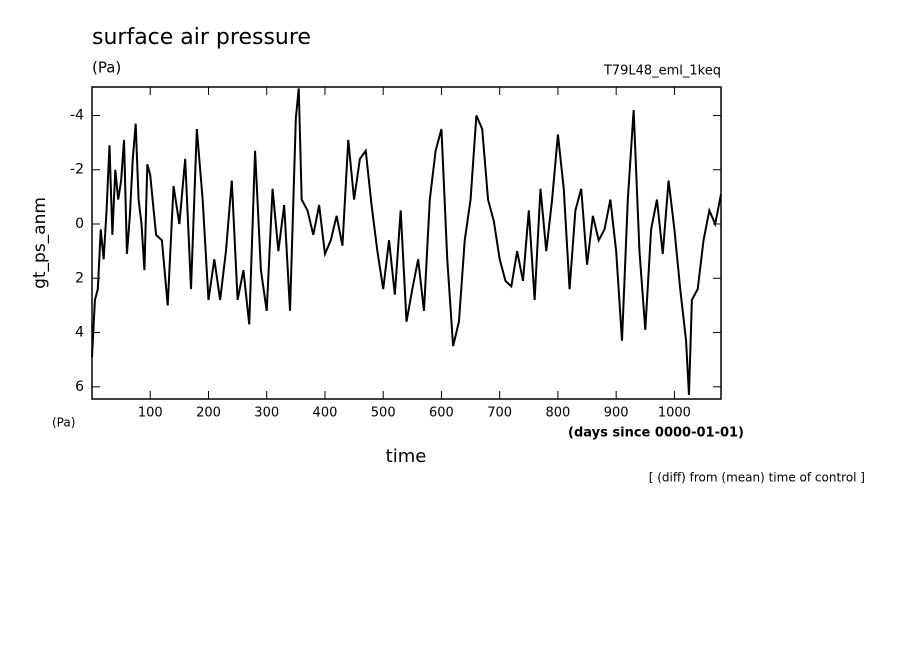  What do you see at coordinates (77, 115) in the screenshot?
I see `y-tick-label: -4` at bounding box center [77, 115].